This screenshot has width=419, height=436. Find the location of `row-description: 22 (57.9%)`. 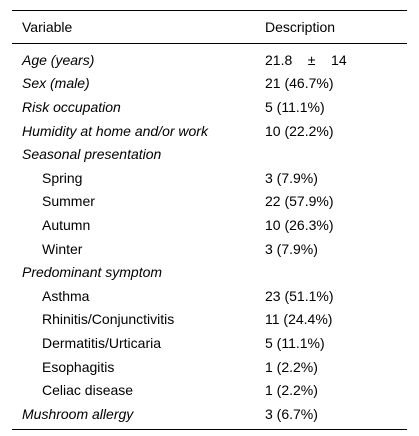

row-description: 22 (57.9%) is located at coordinates (299, 201).